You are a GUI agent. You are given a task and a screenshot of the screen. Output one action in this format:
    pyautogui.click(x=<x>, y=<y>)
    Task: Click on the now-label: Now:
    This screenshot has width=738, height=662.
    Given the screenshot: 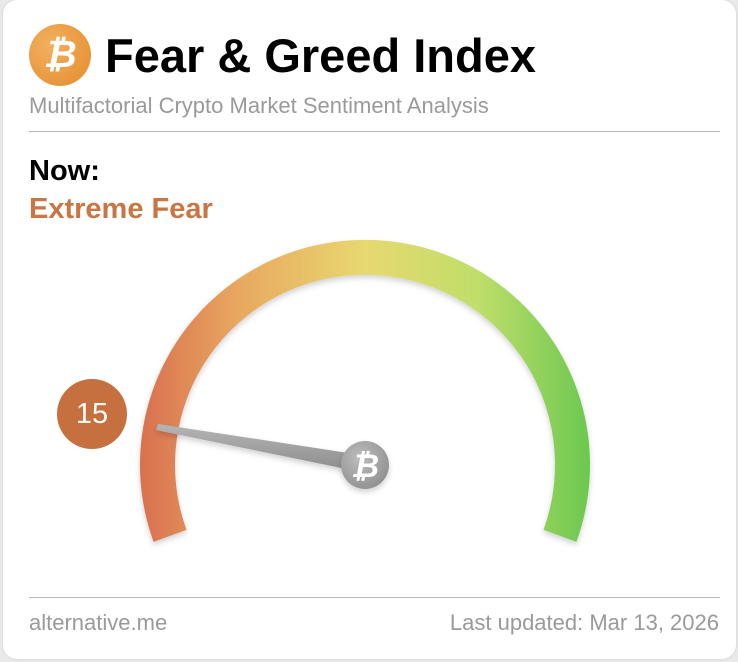 What is the action you would take?
    pyautogui.click(x=64, y=171)
    